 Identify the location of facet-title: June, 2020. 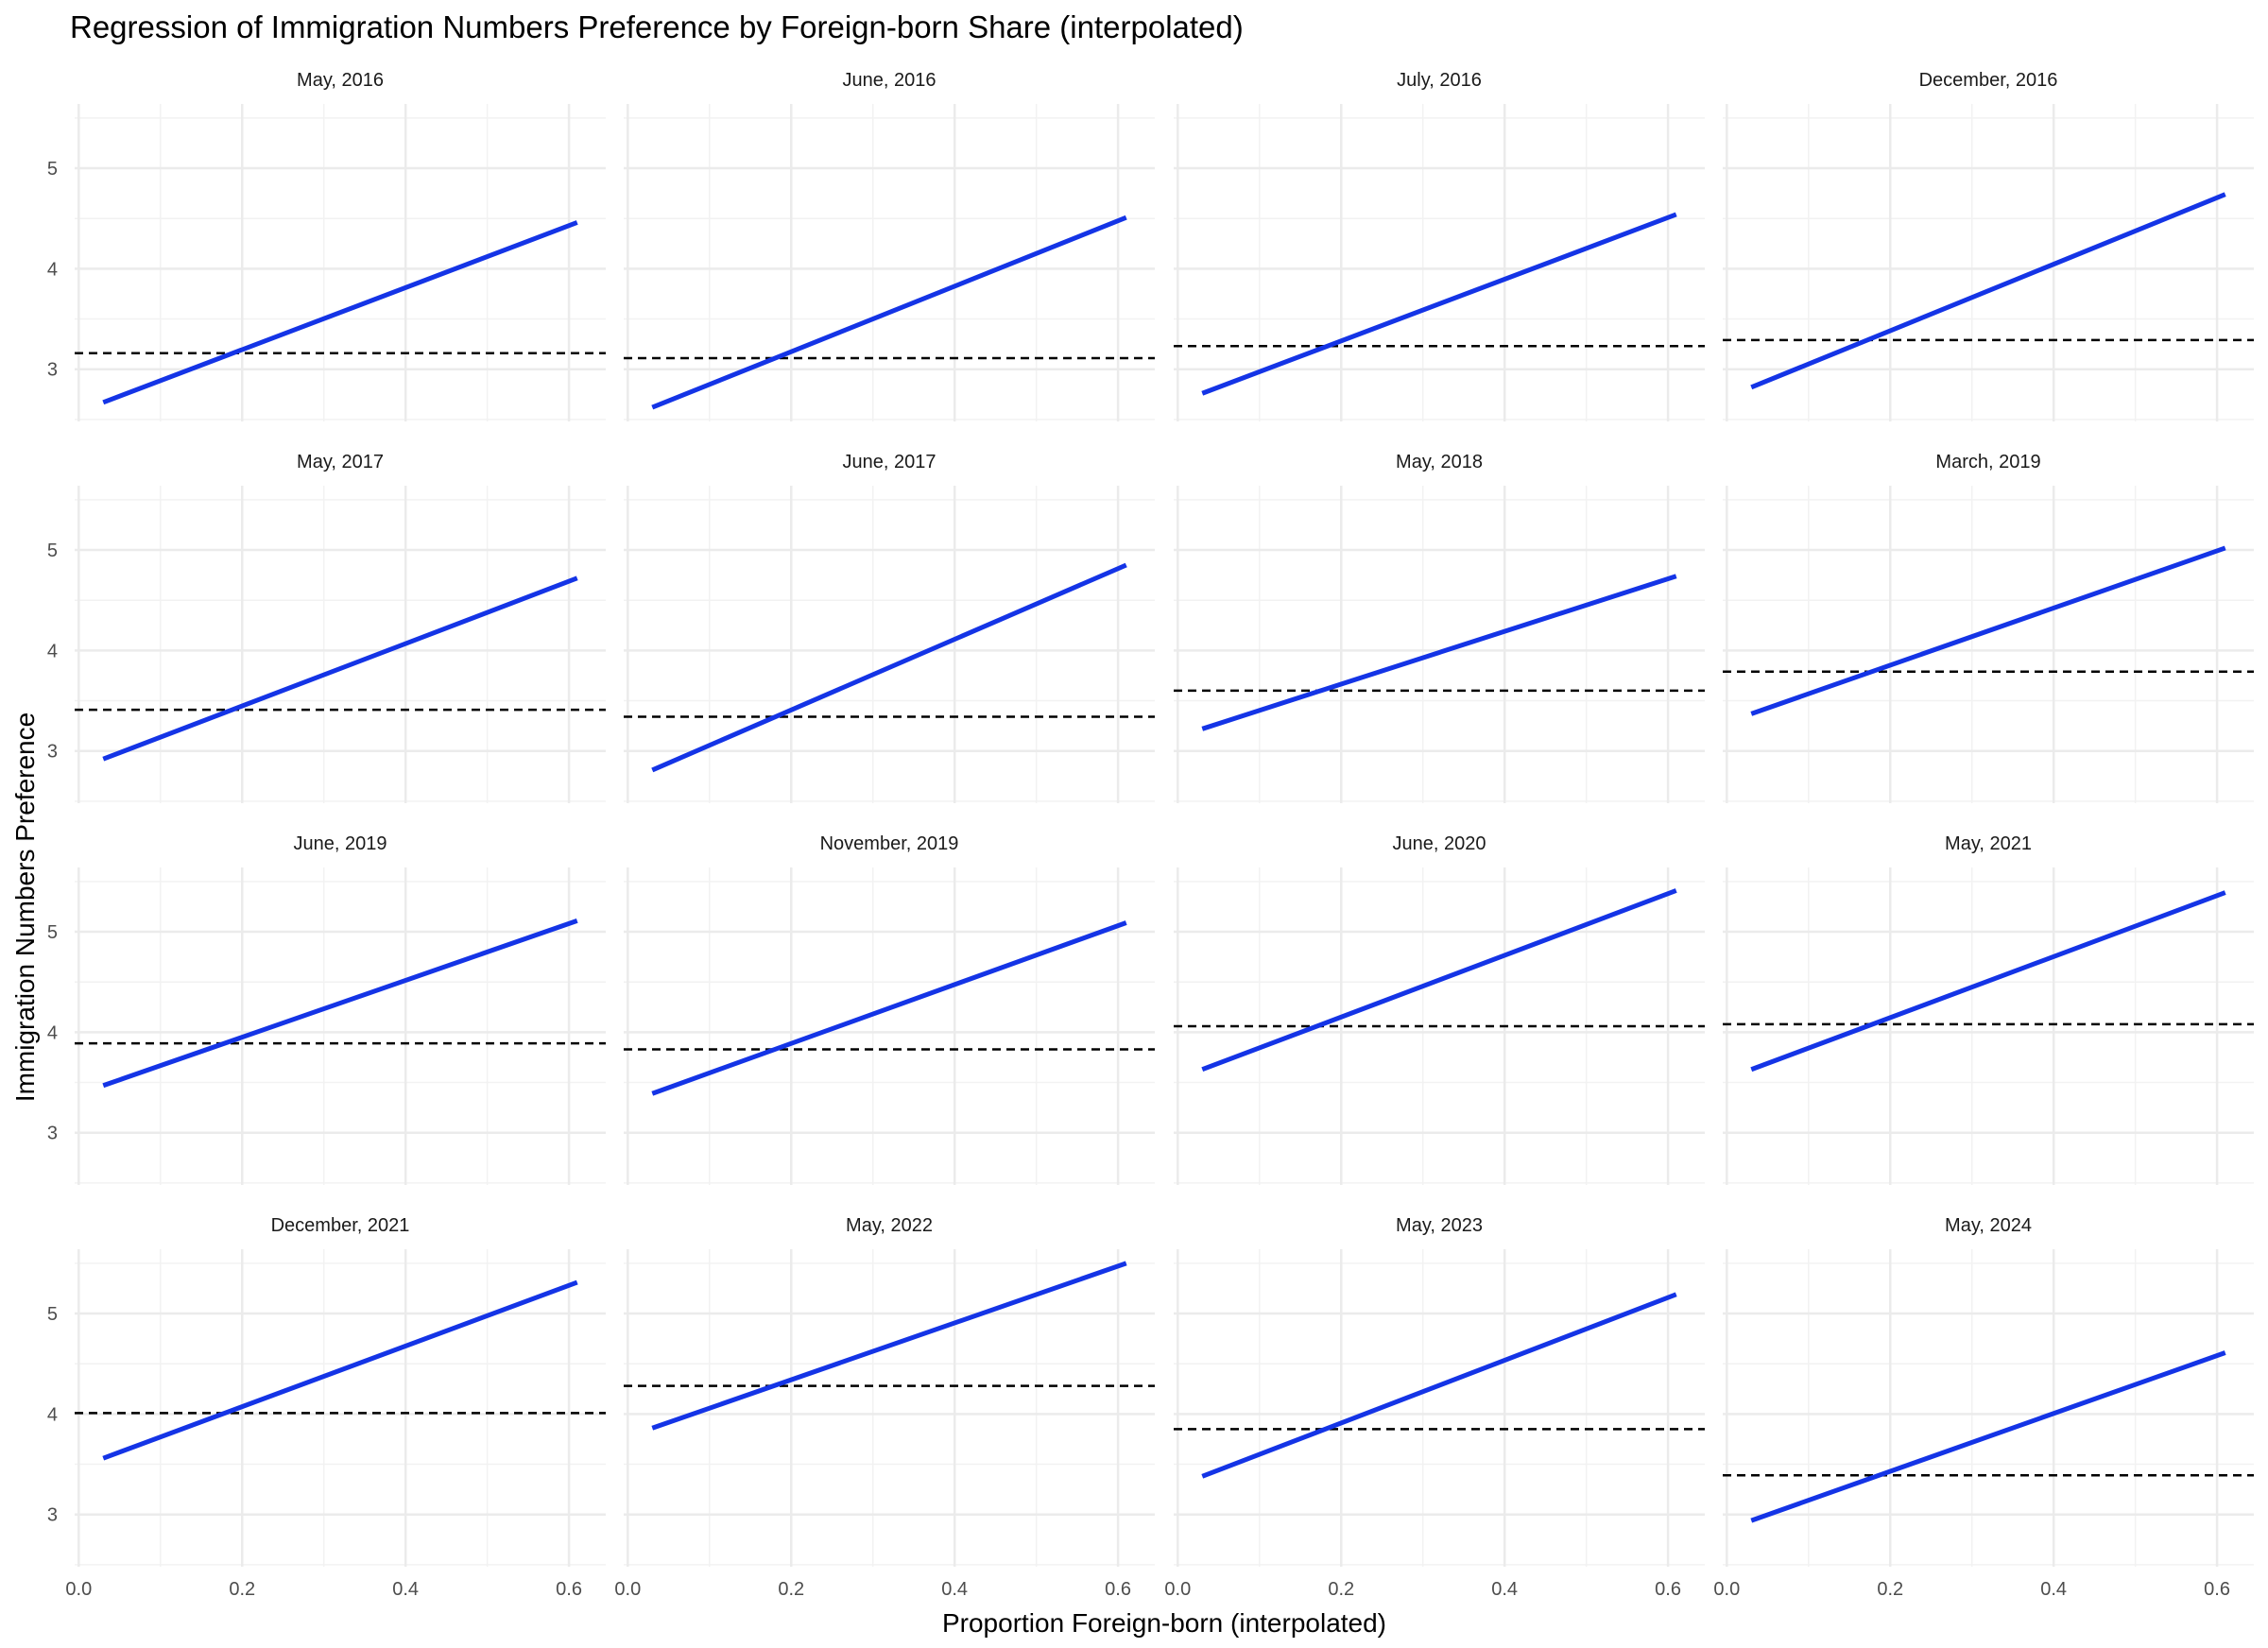
(1439, 843).